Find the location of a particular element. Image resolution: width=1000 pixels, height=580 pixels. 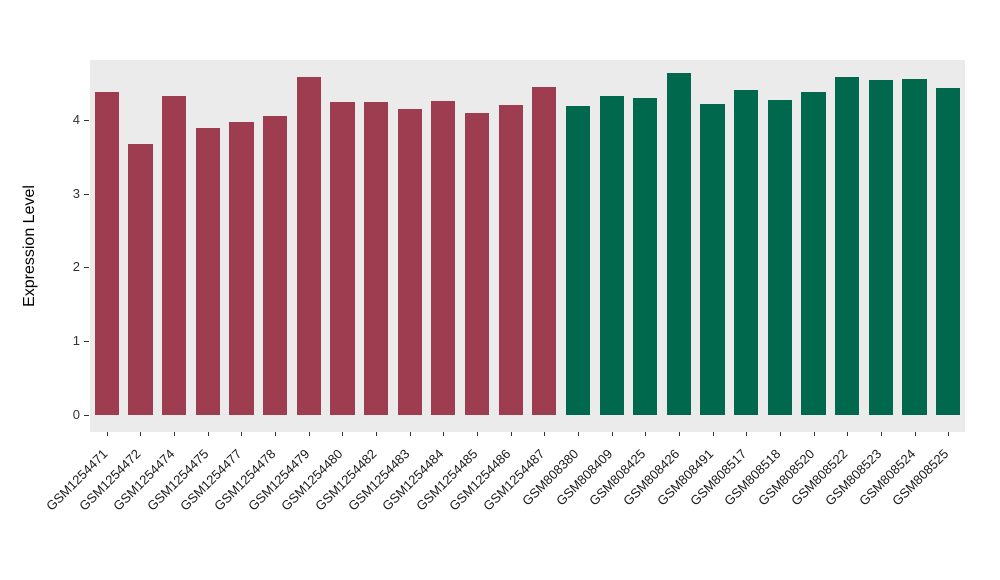

bar-GSM1254486 is located at coordinates (510, 260).